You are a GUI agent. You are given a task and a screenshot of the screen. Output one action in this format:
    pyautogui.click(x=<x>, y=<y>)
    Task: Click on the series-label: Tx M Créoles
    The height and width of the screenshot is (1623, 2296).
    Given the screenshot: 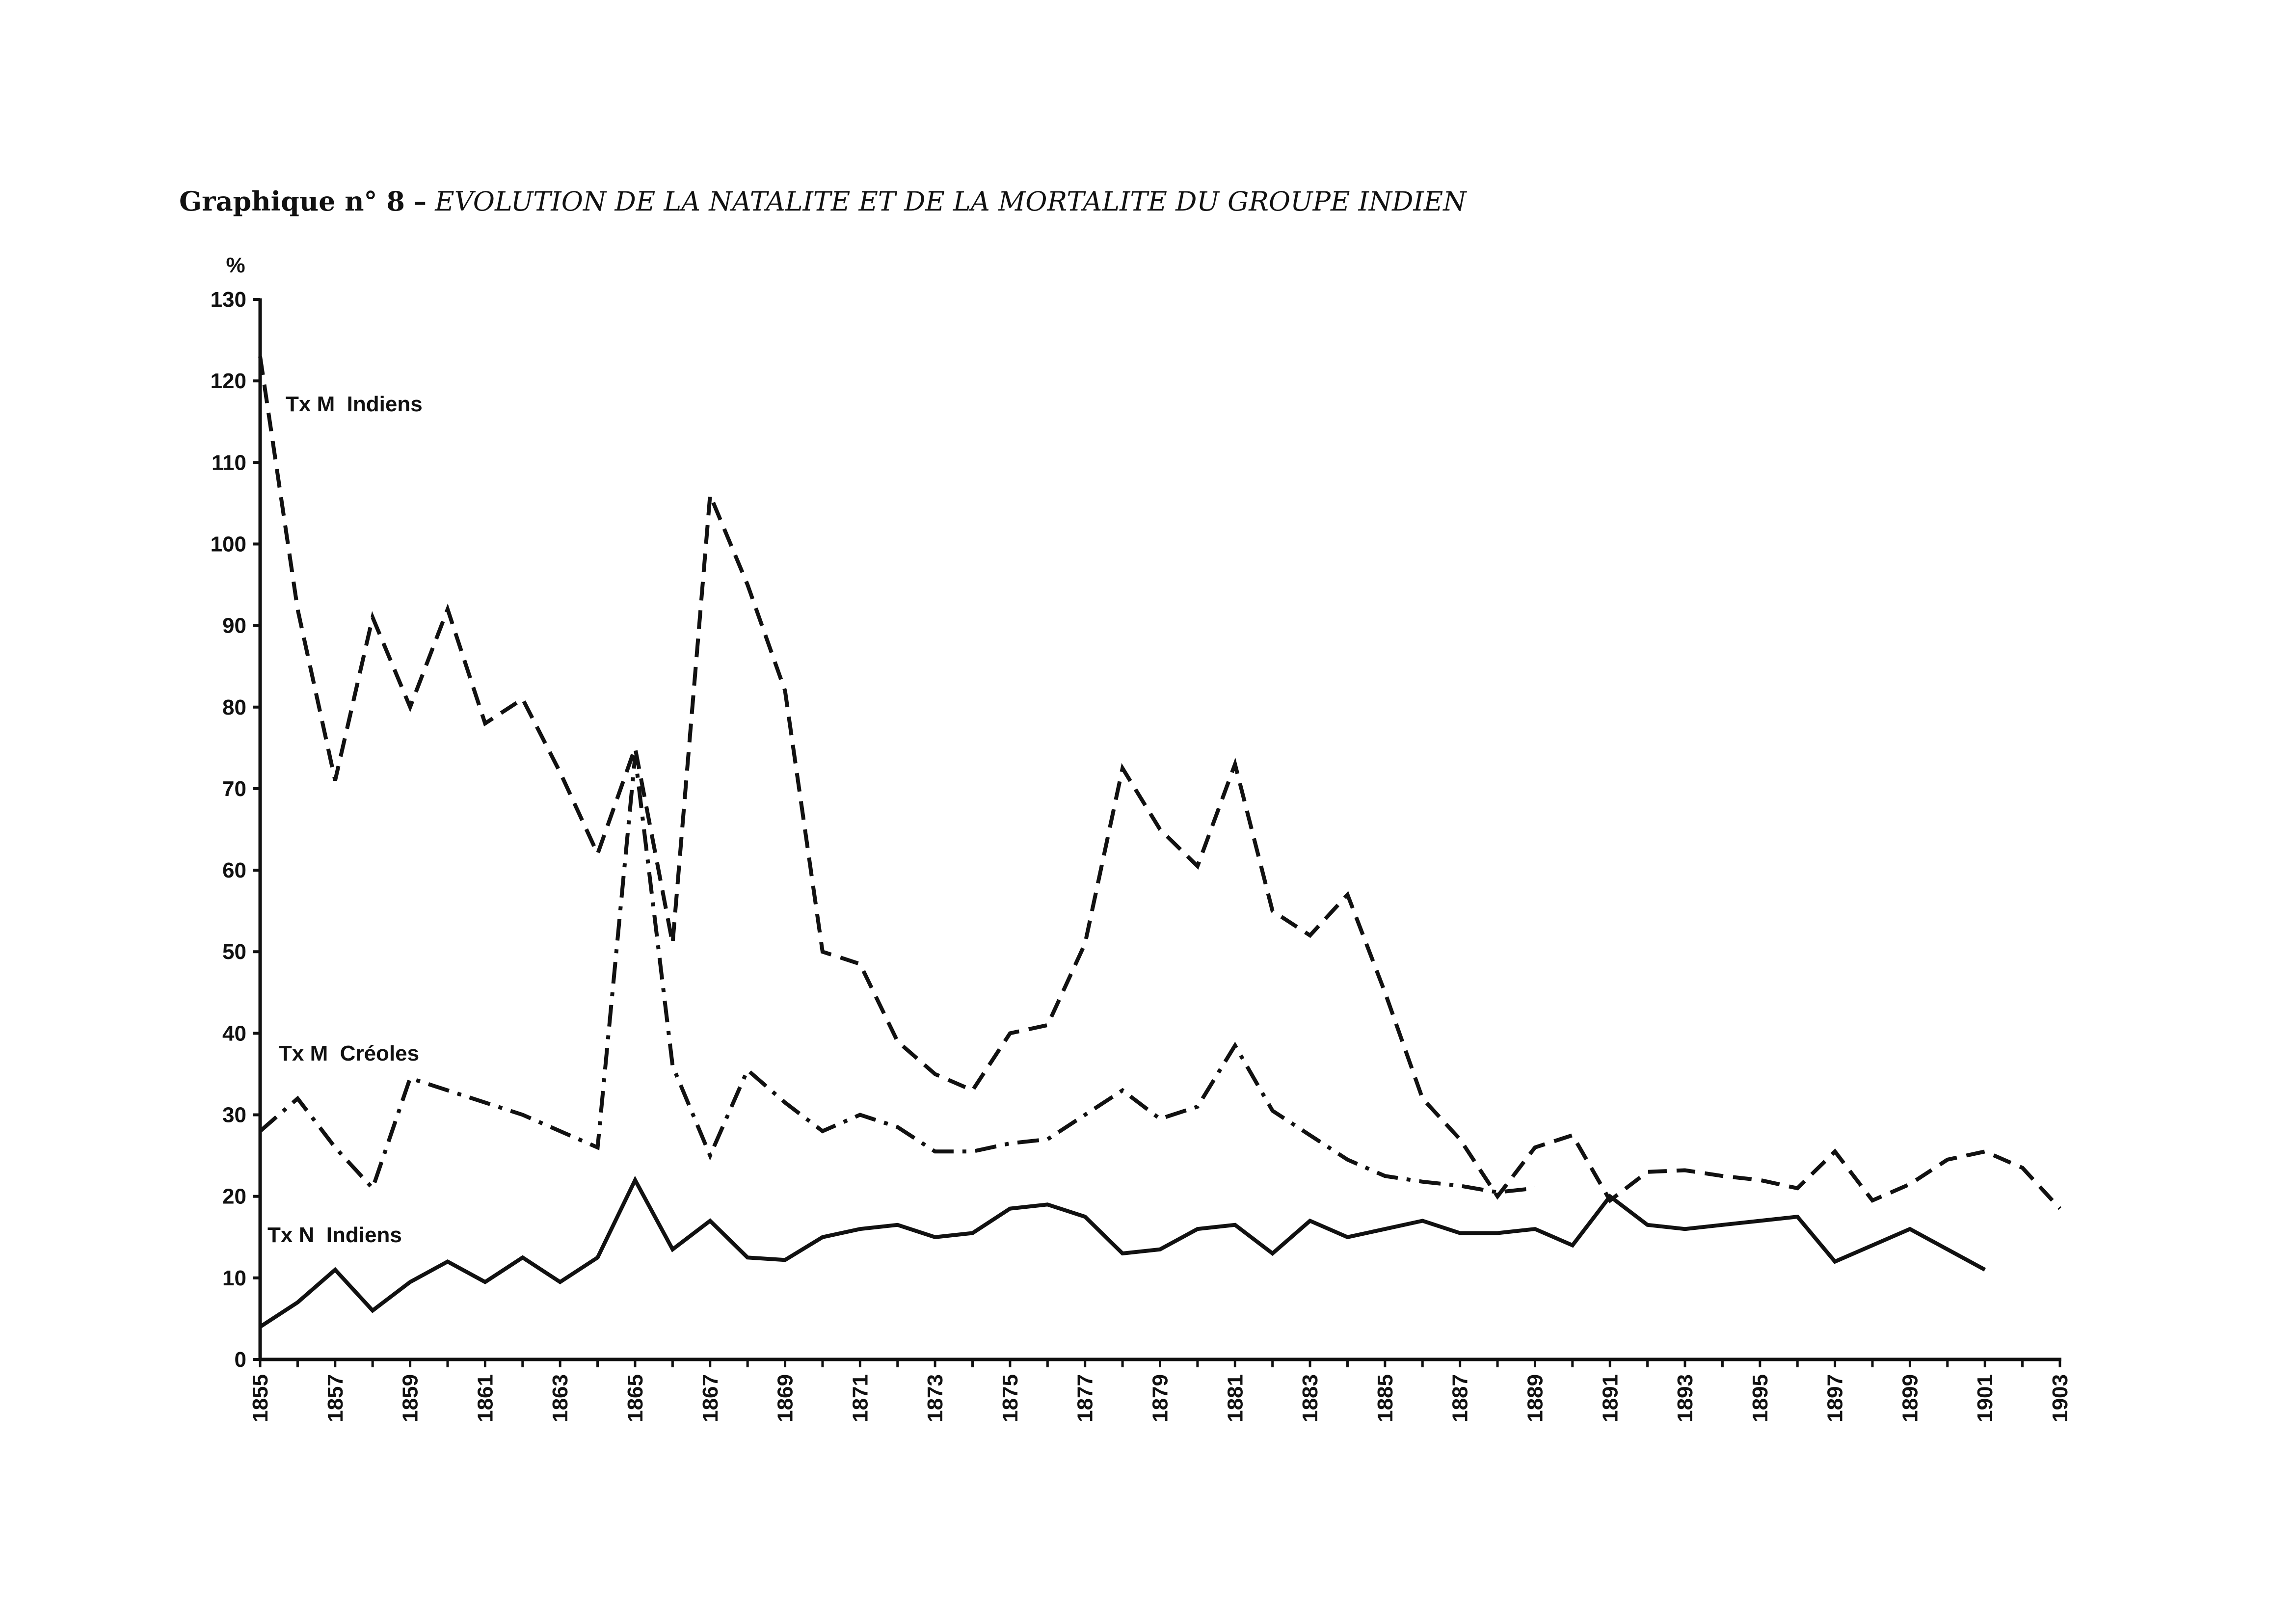 What is the action you would take?
    pyautogui.click(x=349, y=1053)
    